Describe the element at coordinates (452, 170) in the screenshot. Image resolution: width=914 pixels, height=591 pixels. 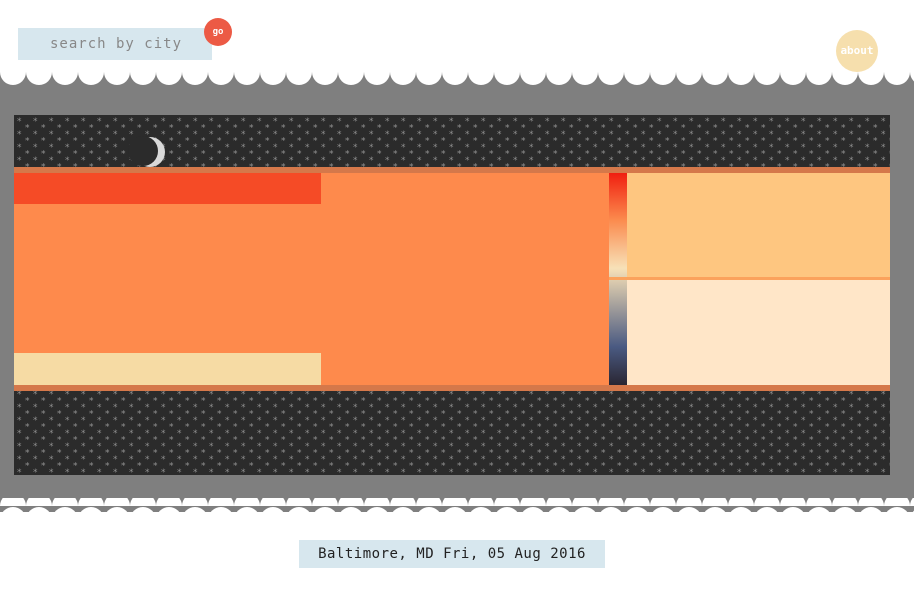
I see `horizon-line-top` at that location.